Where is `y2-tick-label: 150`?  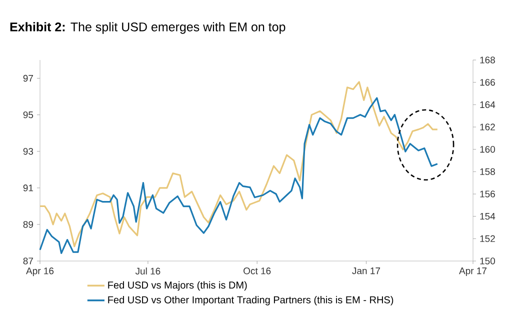
y2-tick-label: 150 is located at coordinates (488, 261).